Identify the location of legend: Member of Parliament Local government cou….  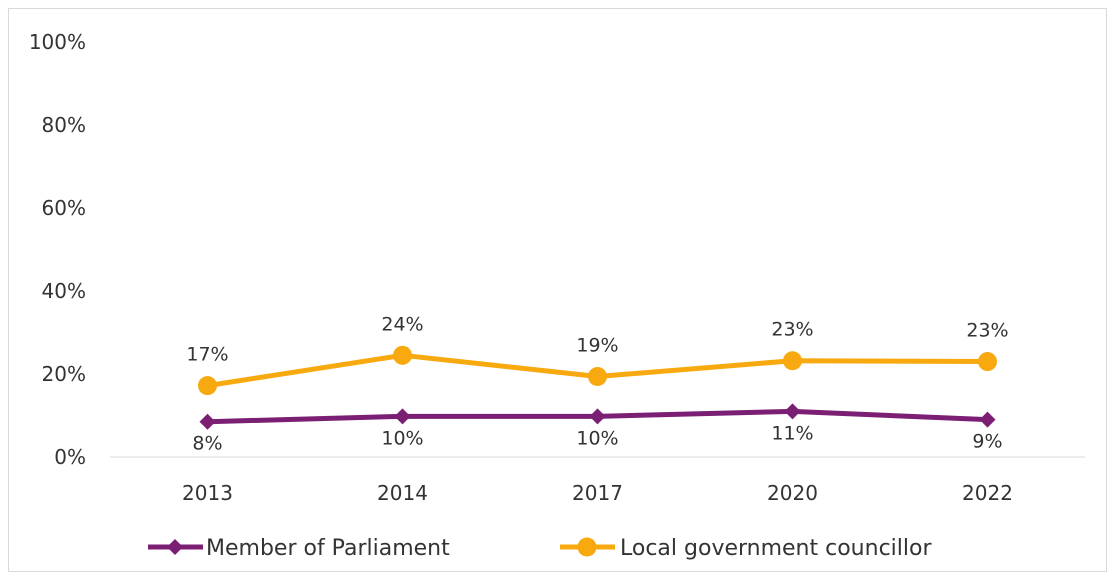
(540, 548).